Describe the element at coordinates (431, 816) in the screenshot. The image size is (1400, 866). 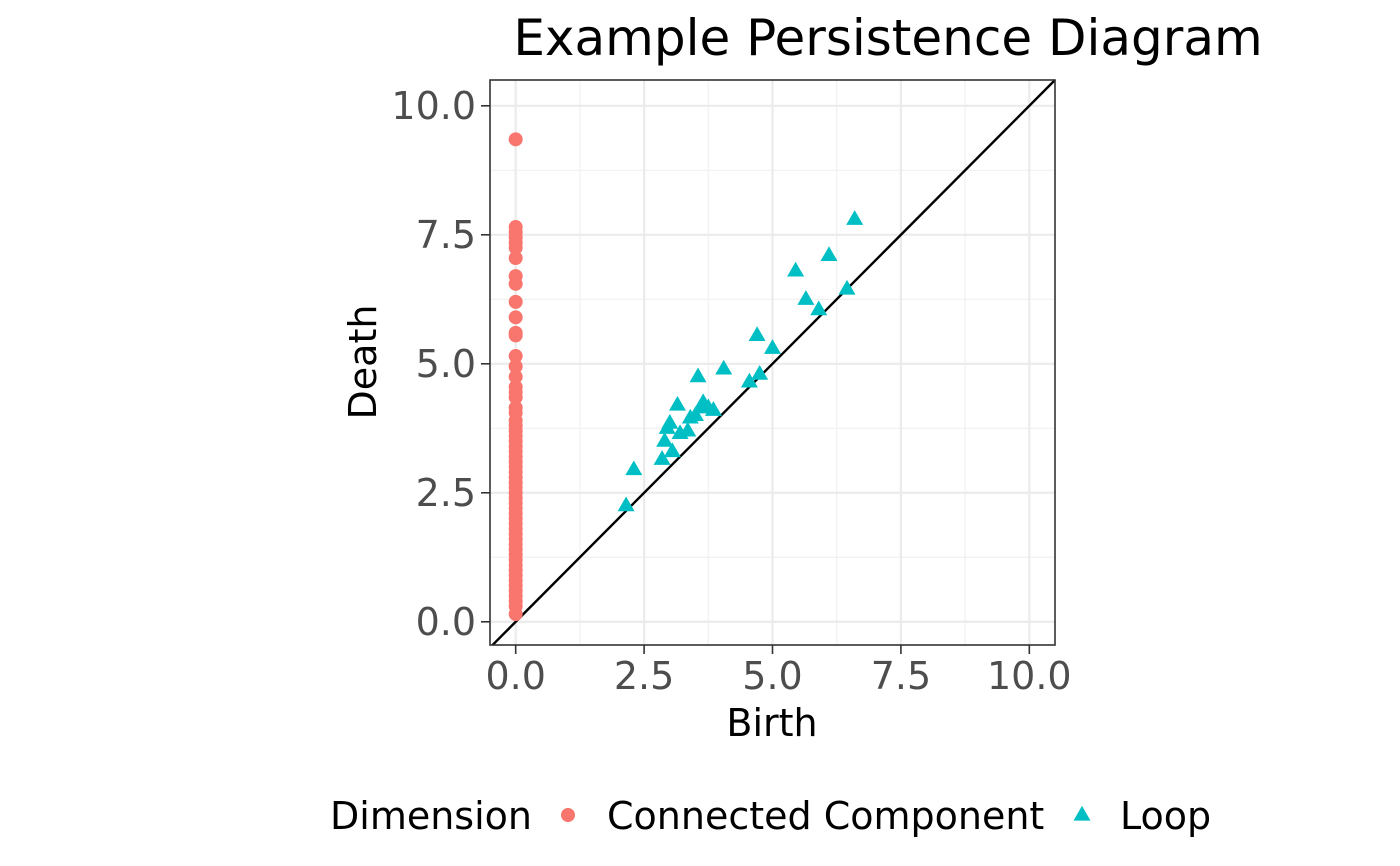
I see `legend-title: Dimension` at that location.